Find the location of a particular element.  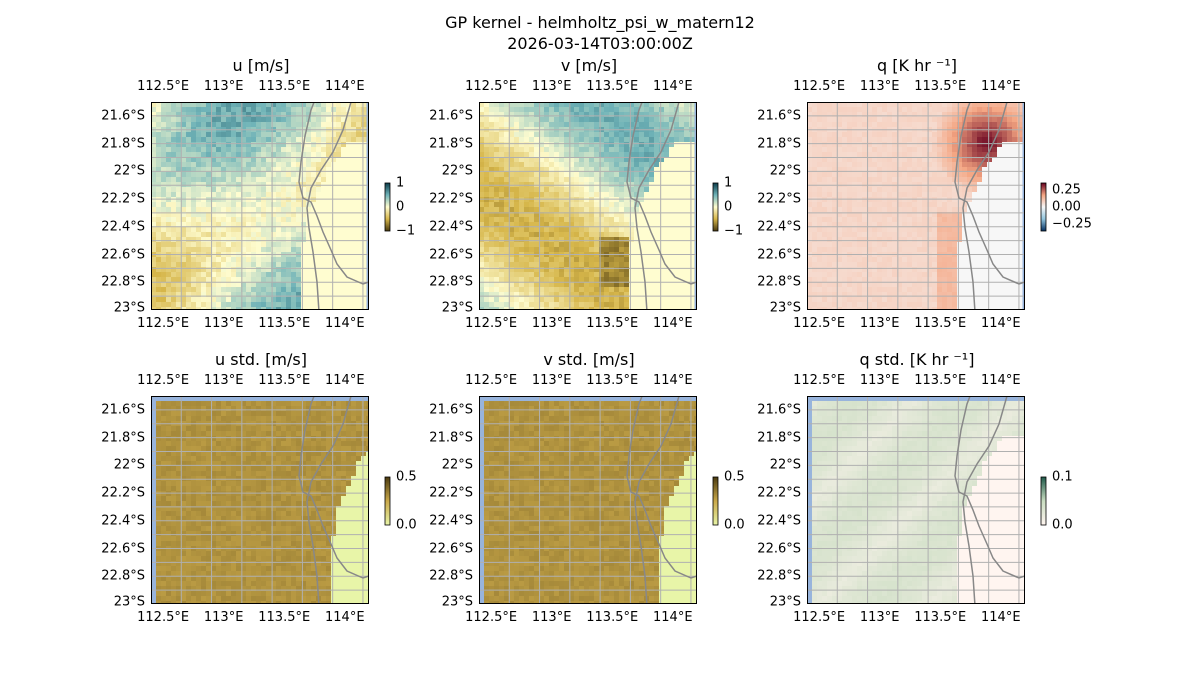

map-field-q is located at coordinates (916, 206).